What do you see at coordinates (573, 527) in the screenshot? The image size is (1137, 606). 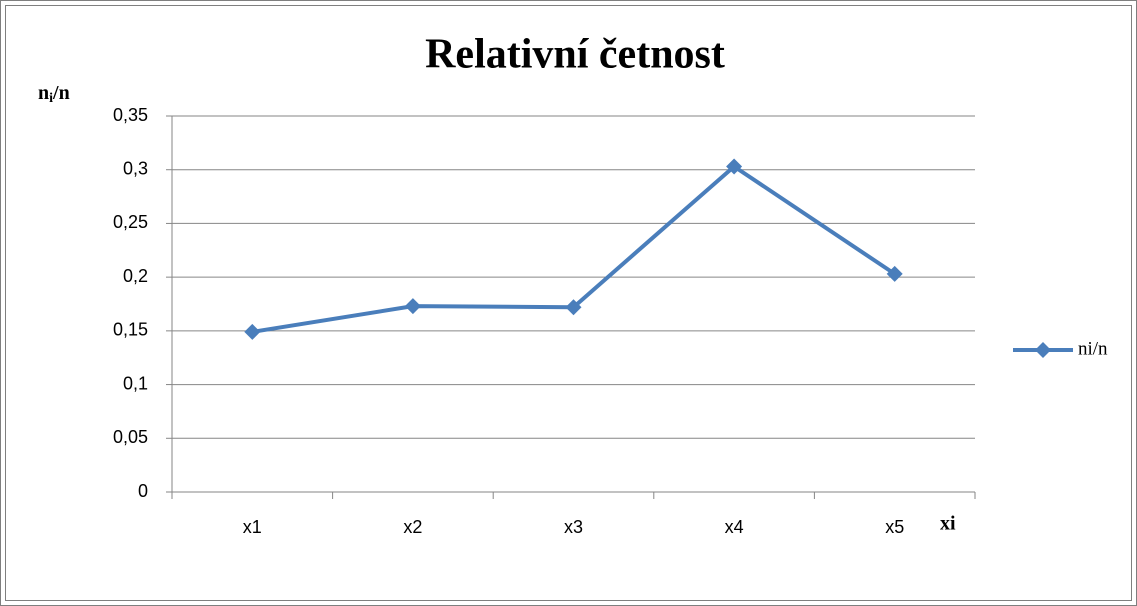 I see `x-tick-label: x3` at bounding box center [573, 527].